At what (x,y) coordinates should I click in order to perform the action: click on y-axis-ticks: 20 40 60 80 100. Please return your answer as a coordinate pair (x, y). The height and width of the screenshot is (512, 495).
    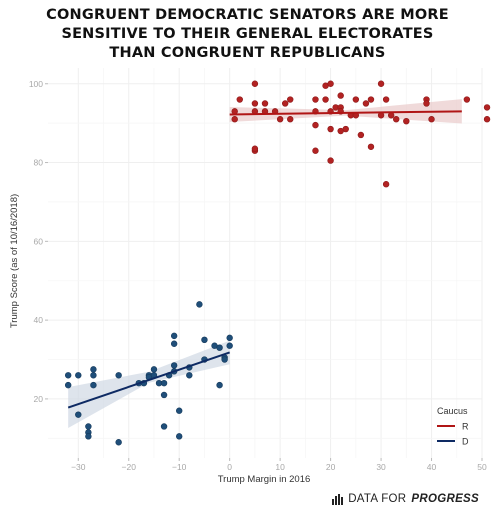
    Looking at the image, I should click on (38, 241).